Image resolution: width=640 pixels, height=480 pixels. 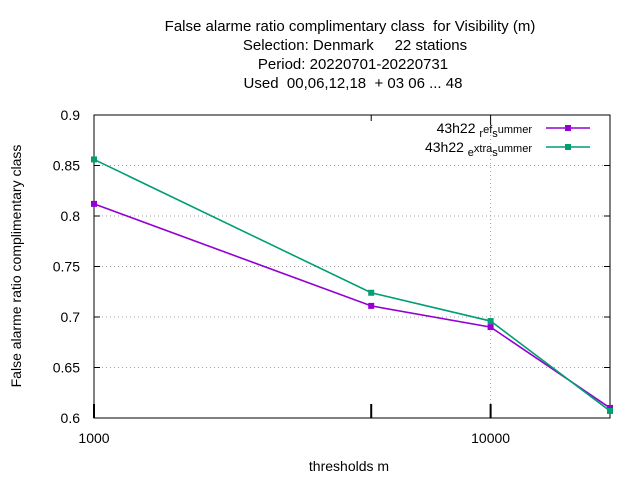 What do you see at coordinates (66, 267) in the screenshot?
I see `y-tick-label: 0.75` at bounding box center [66, 267].